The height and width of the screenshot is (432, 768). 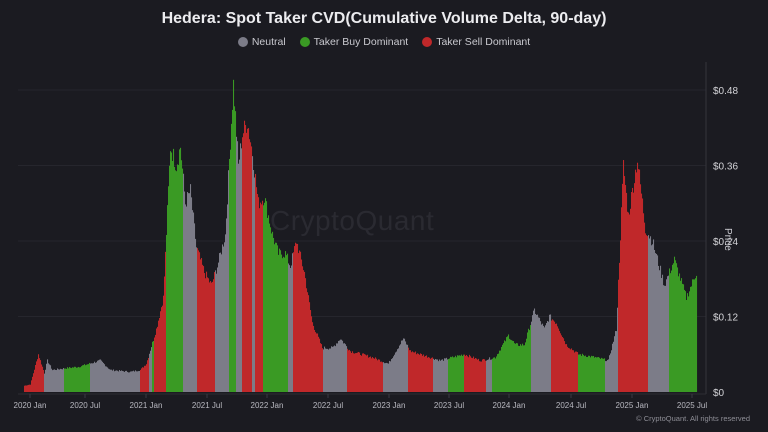 I want to click on legend-item-buy: Taker Buy Dominant, so click(x=354, y=42).